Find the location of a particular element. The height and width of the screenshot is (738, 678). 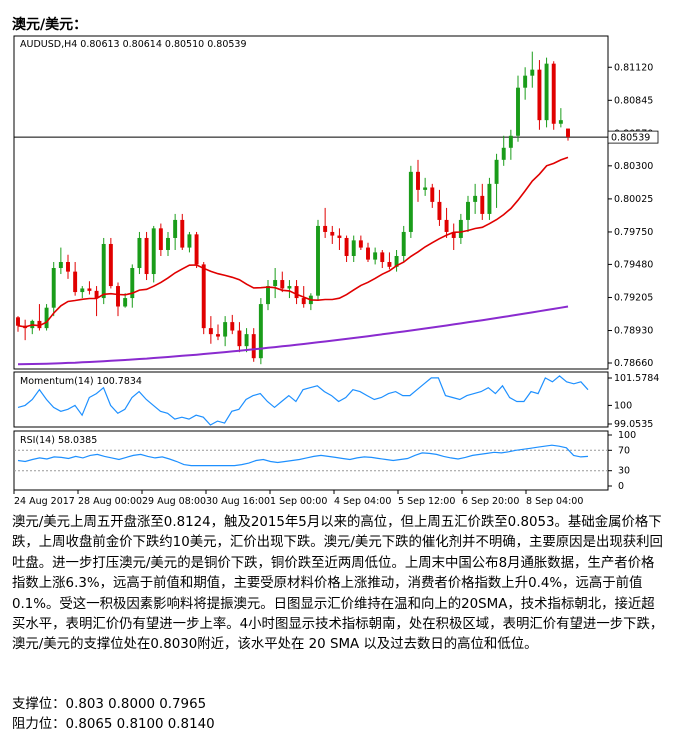

momentum-tick-label: 99.0535 is located at coordinates (633, 424).